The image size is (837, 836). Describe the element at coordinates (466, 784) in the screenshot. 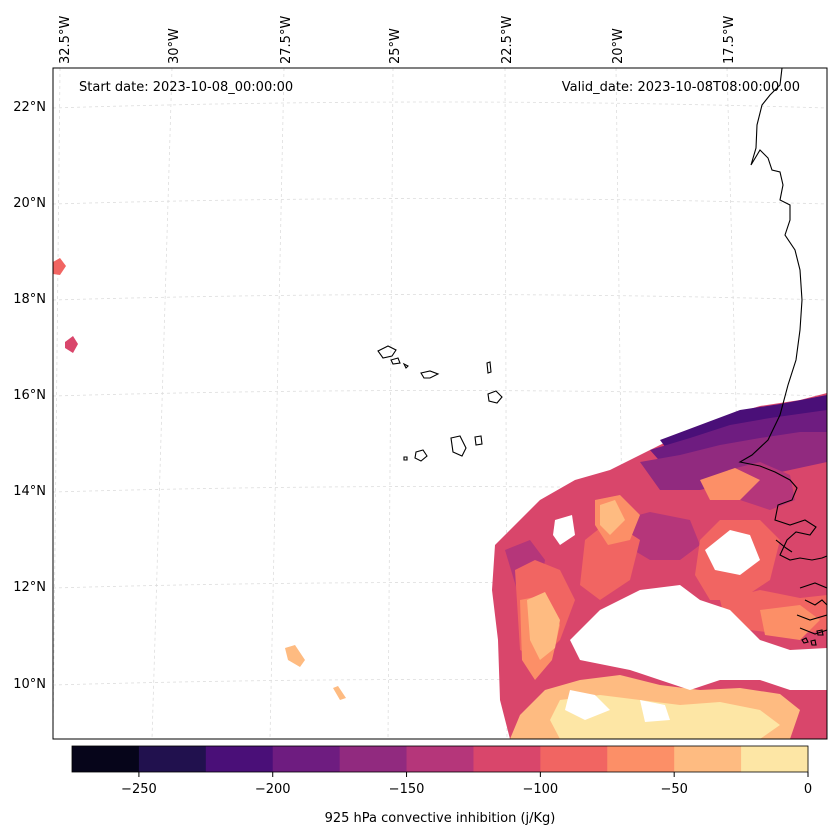

I see `colorbar-ticks: −250 −200 −150 −100 −50 0` at that location.